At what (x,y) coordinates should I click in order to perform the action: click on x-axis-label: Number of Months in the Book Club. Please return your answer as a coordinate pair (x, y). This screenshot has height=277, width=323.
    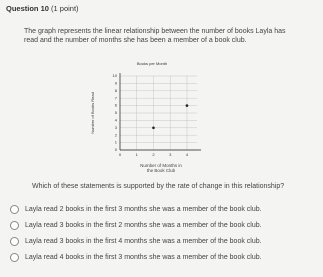
    Looking at the image, I should click on (161, 168).